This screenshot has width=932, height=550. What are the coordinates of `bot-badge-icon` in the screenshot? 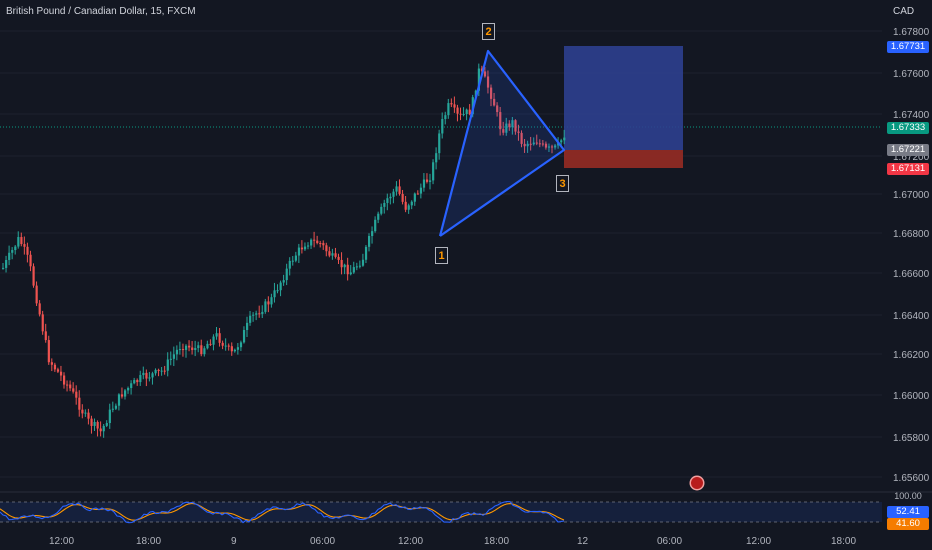 It's located at (697, 483).